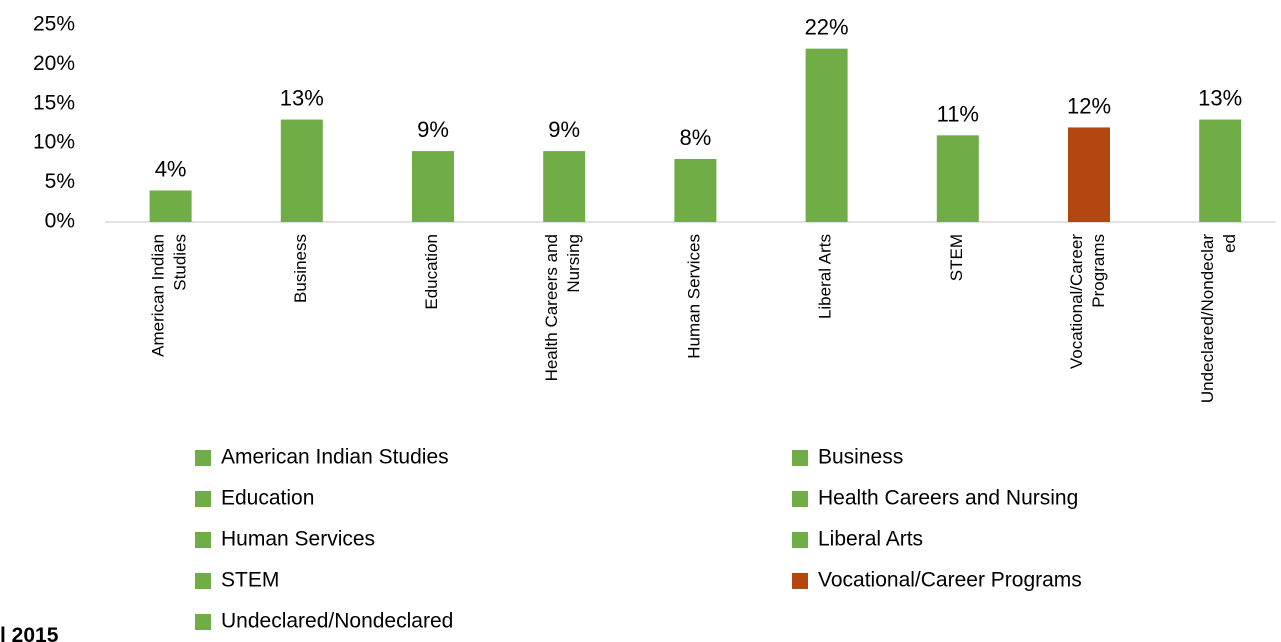  I want to click on data-label: 22%, so click(827, 27).